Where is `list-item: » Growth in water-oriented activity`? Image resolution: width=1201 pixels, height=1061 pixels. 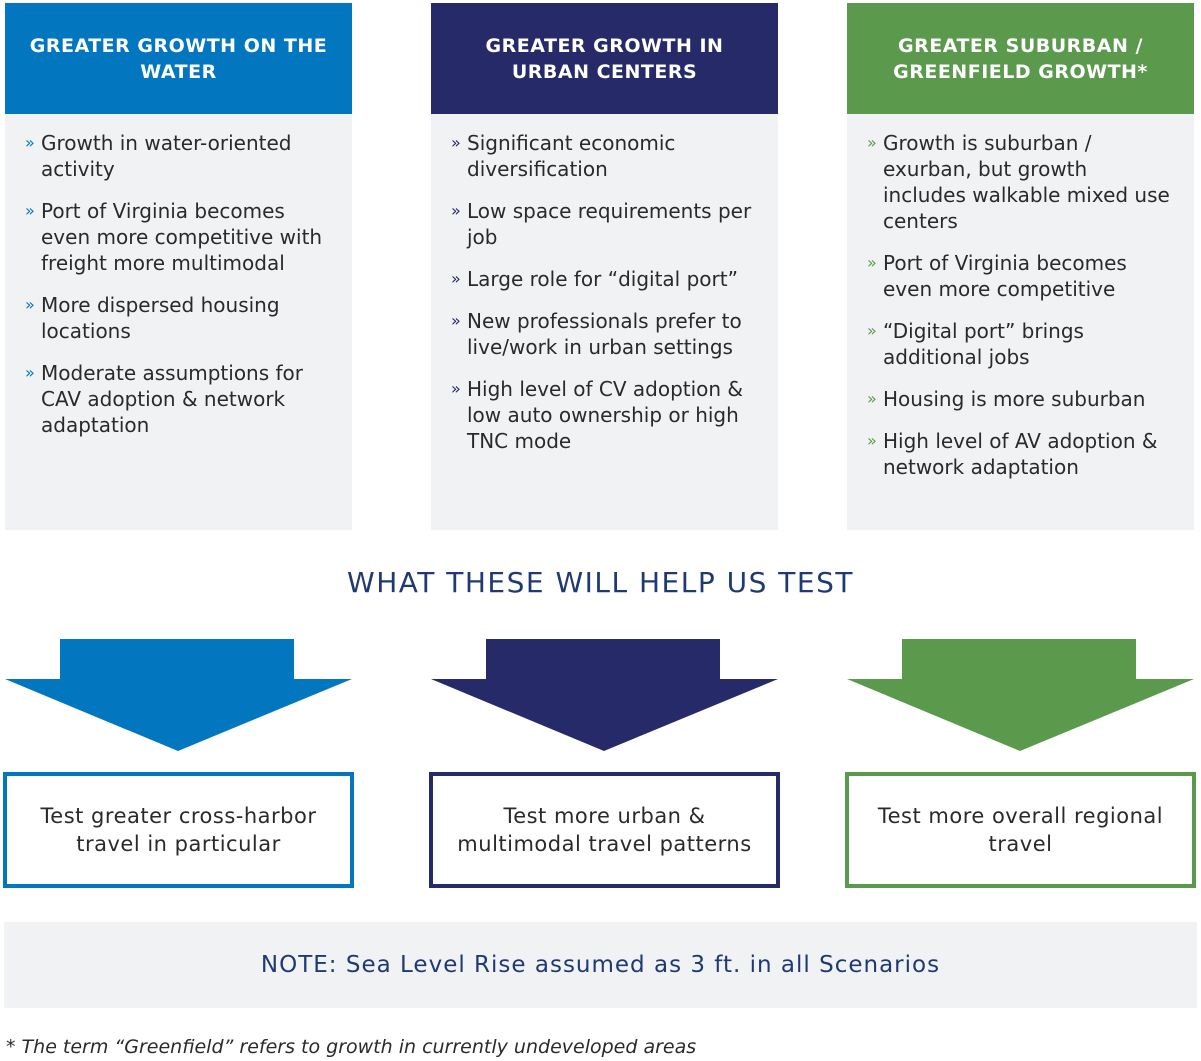 list-item: » Growth in water-oriented activity is located at coordinates (179, 156).